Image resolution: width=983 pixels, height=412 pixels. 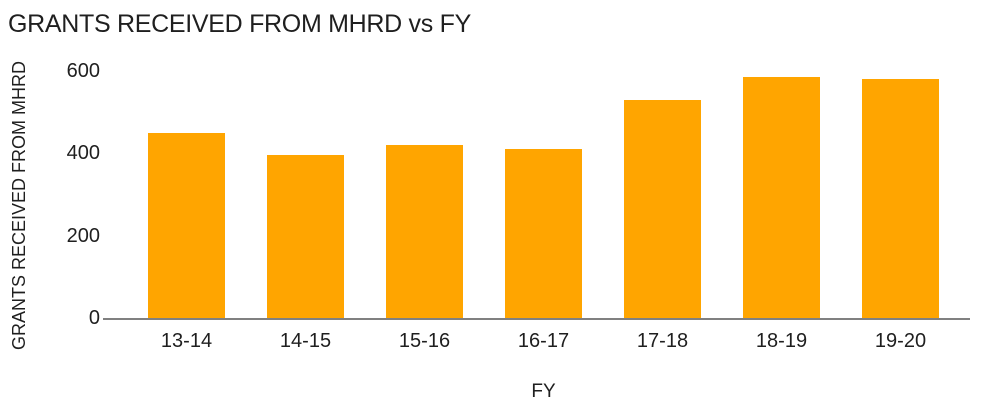 What do you see at coordinates (239, 24) in the screenshot?
I see `chart-title: GRANTS RECEIVED FROM MHRD vs FY` at bounding box center [239, 24].